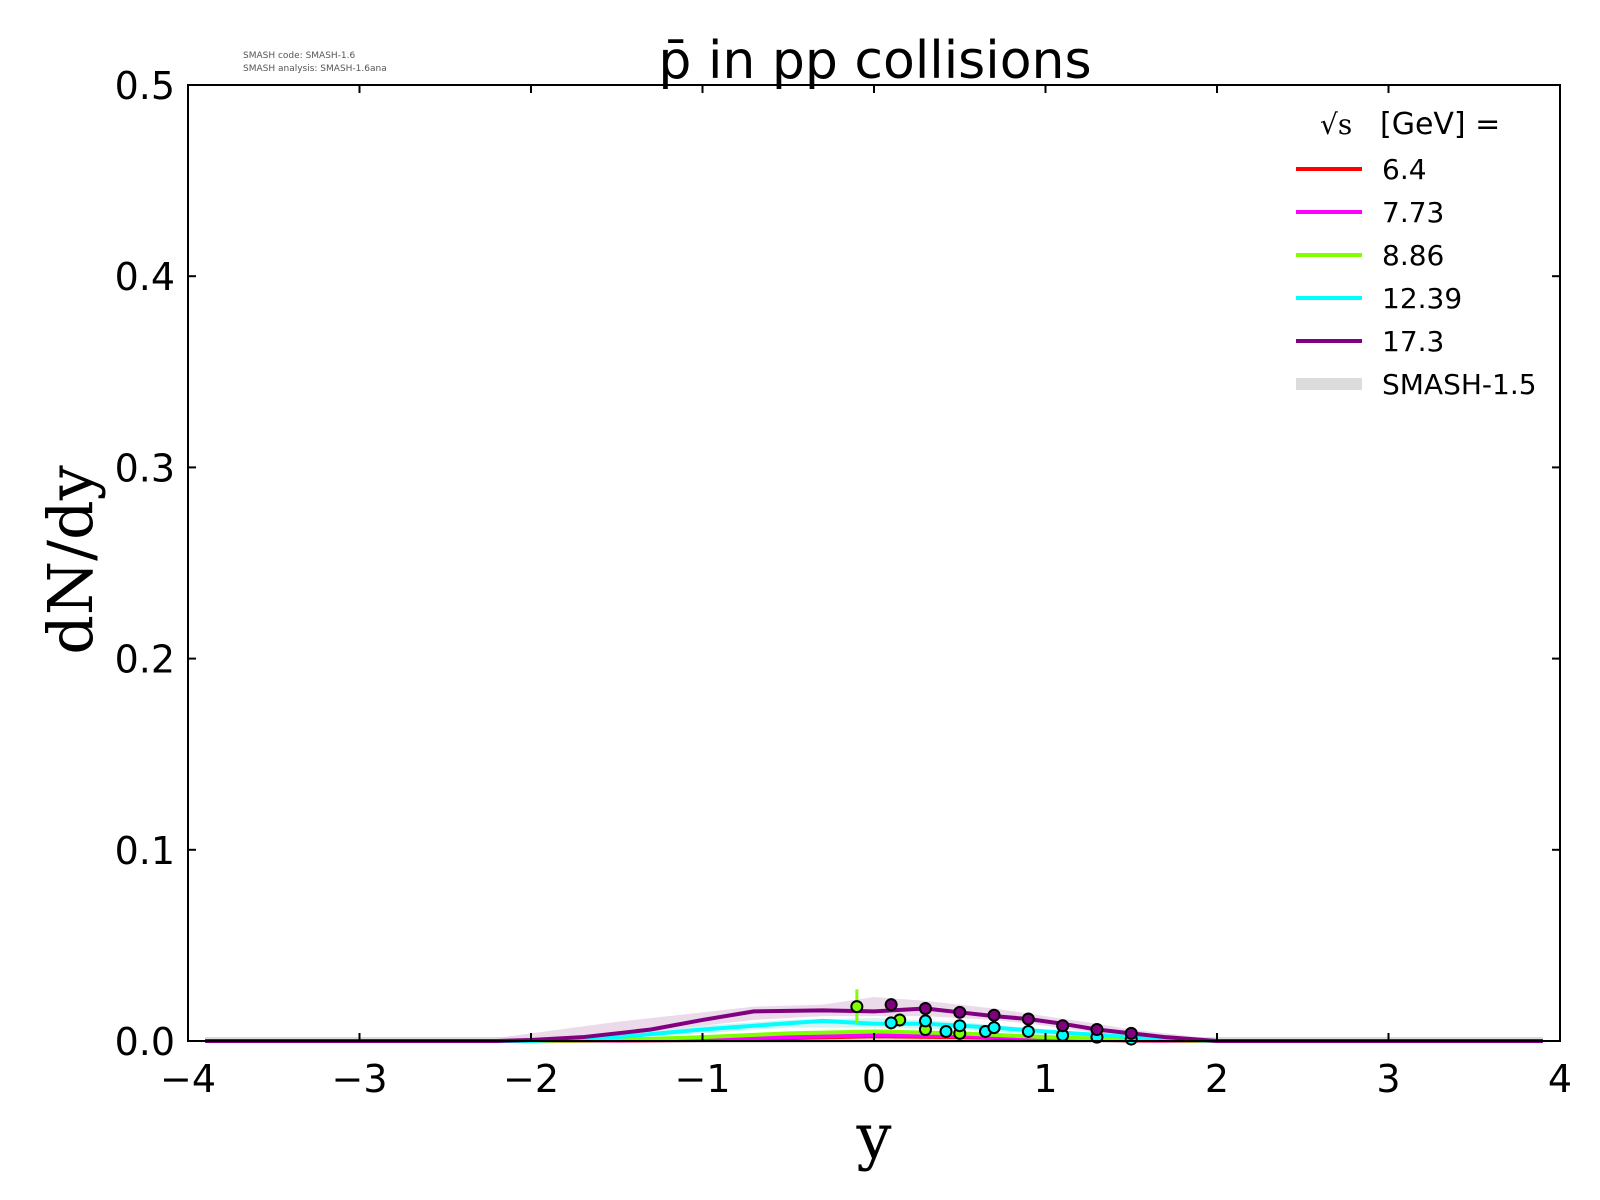  What do you see at coordinates (145, 86) in the screenshot?
I see `y-tick-label: 0.5` at bounding box center [145, 86].